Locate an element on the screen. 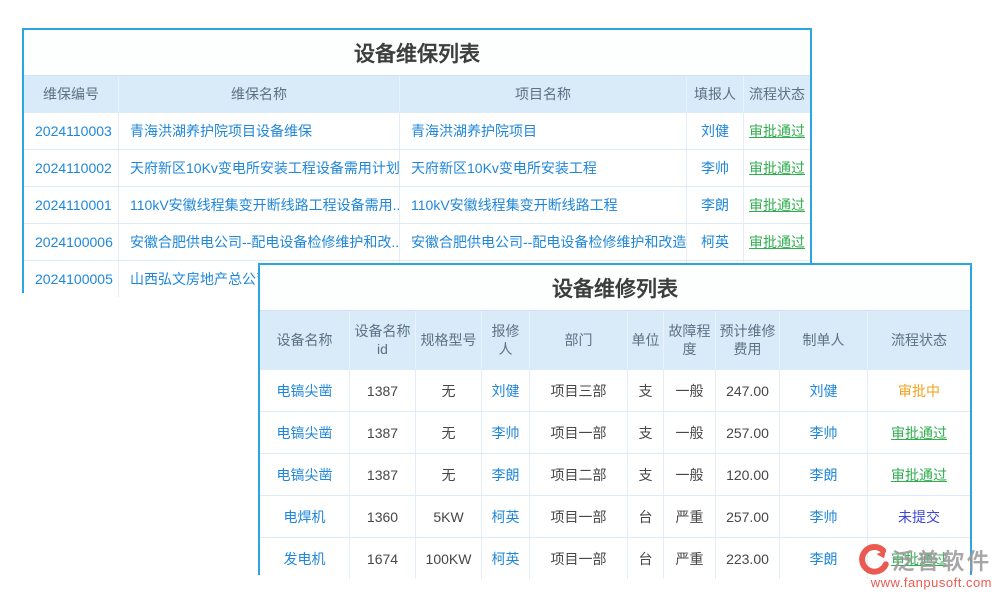  table-row: 电镐尖凿 1387 无 李帅 项目一部 支 一般 257.00 李帅 审批通过 is located at coordinates (615, 432).